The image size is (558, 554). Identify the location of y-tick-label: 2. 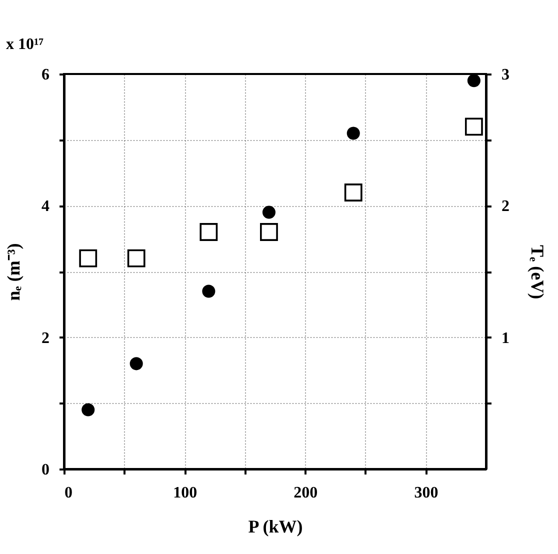
(46, 338).